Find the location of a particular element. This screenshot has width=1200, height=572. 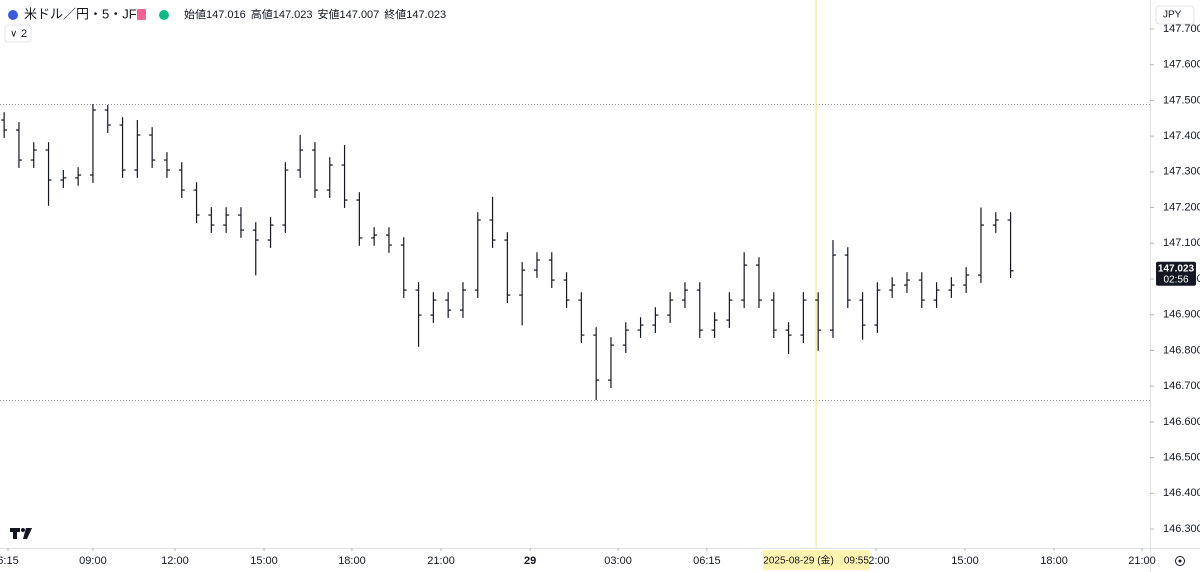

crosshair-label-bg is located at coordinates (816, 560).